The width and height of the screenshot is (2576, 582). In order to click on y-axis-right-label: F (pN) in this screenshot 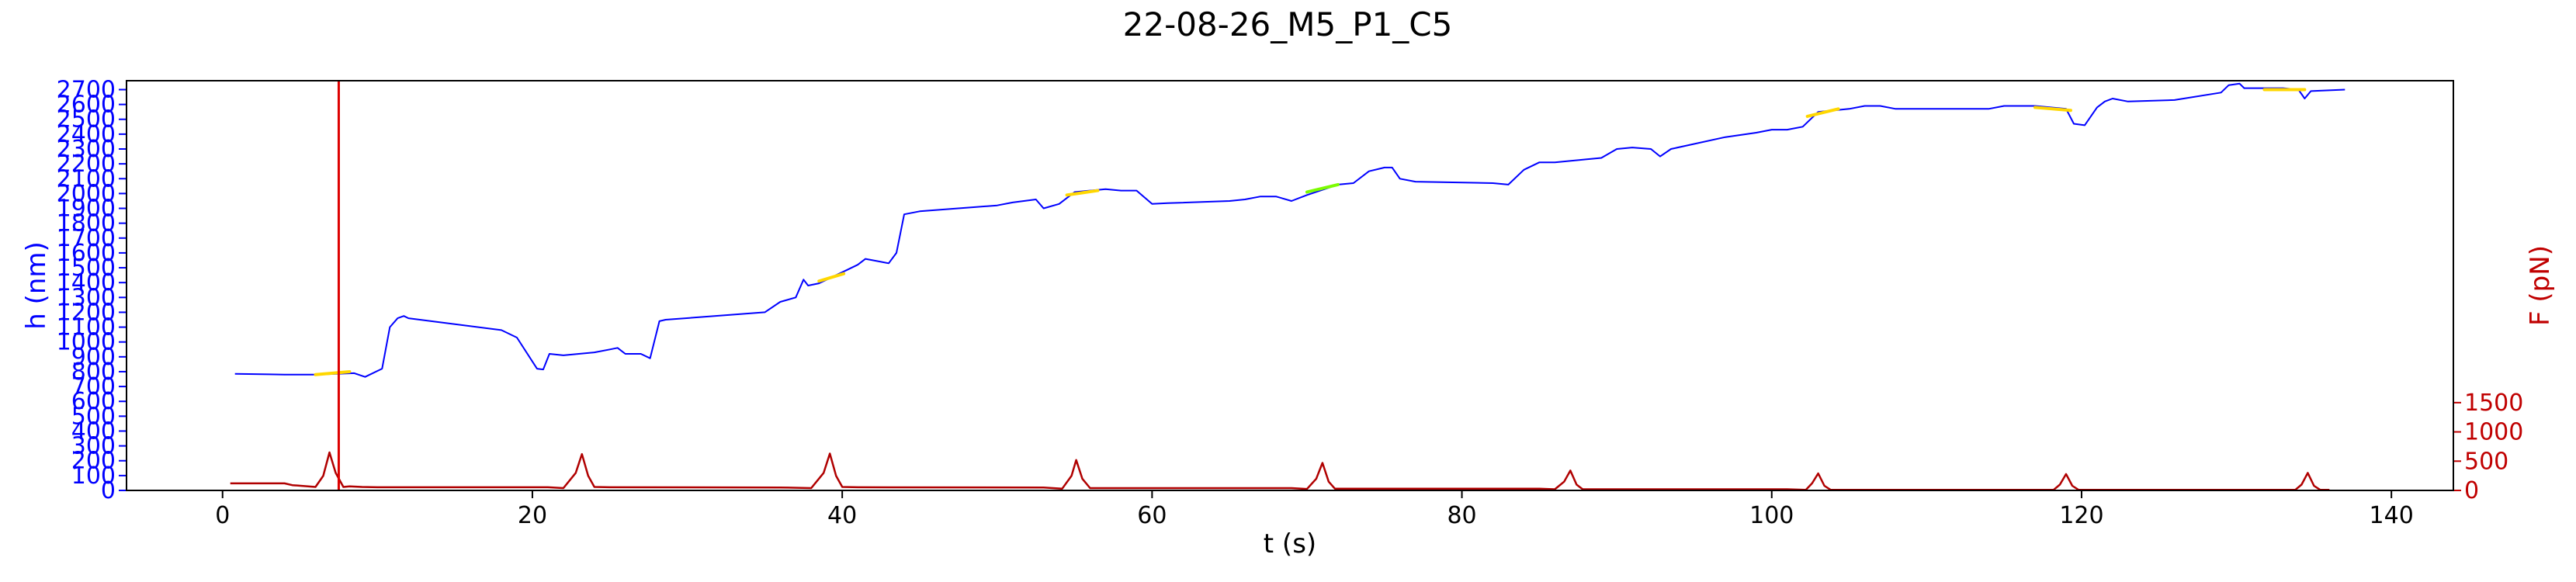, I will do `click(2540, 286)`.